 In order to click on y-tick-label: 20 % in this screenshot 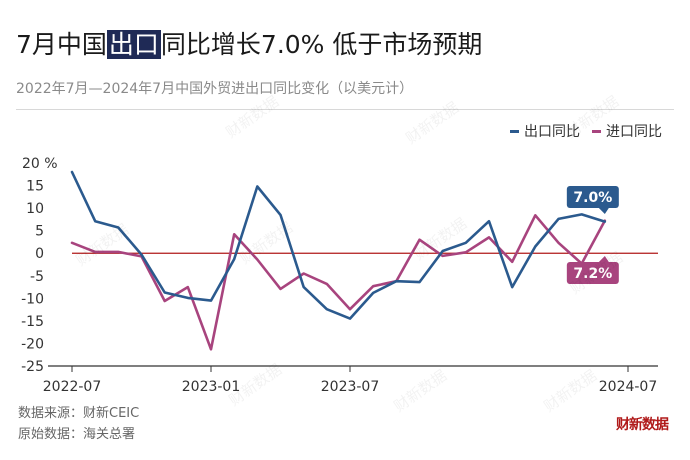, I will do `click(40, 164)`.